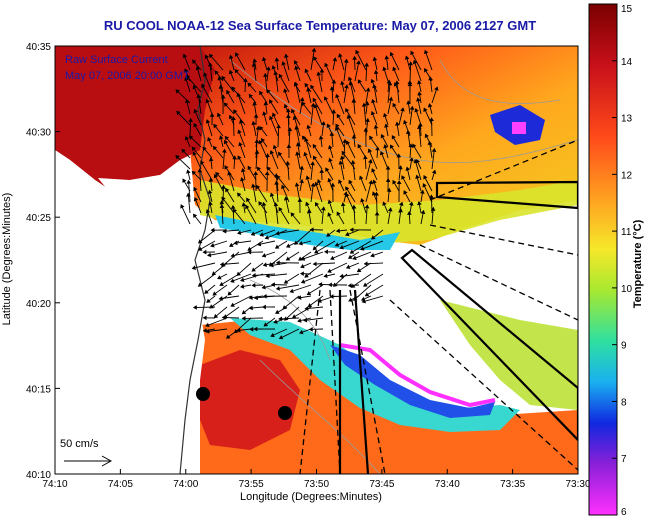 This screenshot has width=651, height=519. Describe the element at coordinates (627, 119) in the screenshot. I see `colorbar-tick-label: 13` at that location.